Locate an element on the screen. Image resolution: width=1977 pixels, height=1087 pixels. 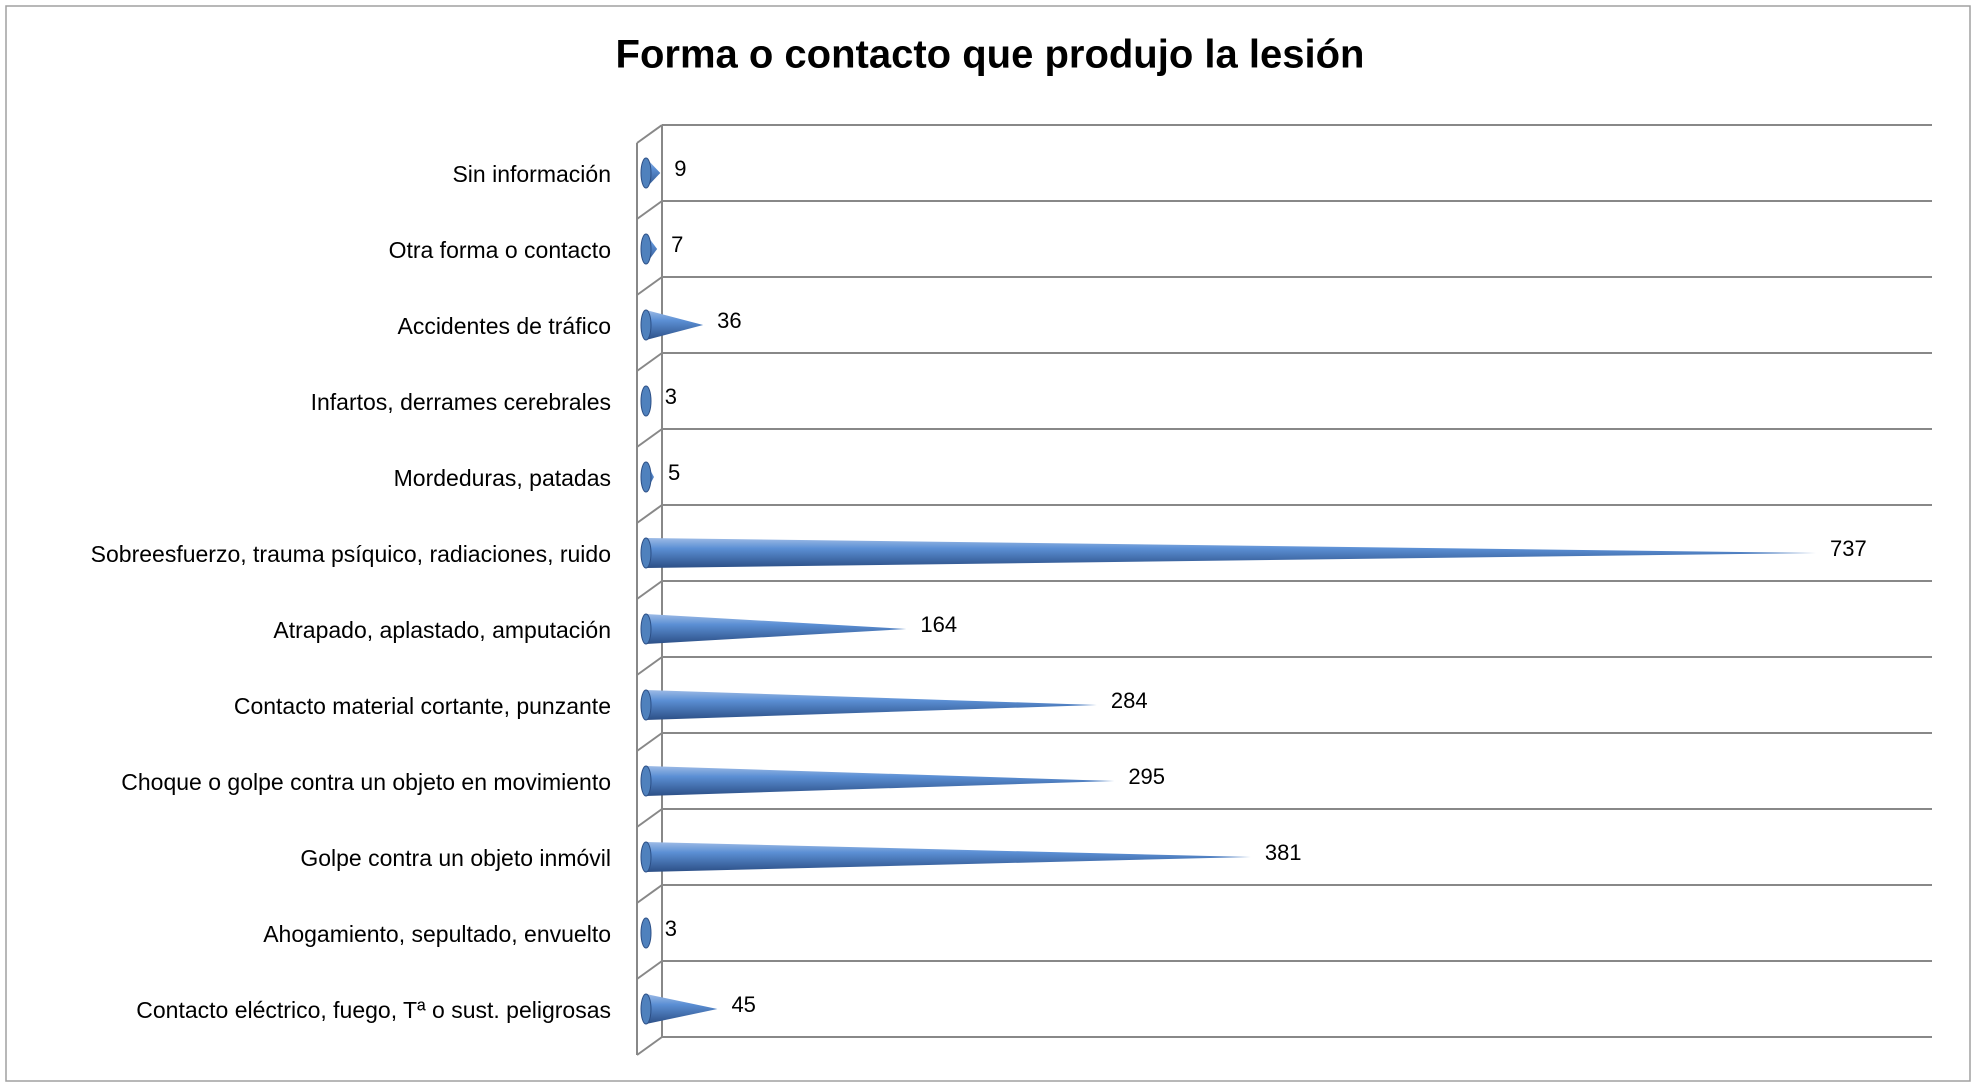
data-label: 737 is located at coordinates (1848, 548).